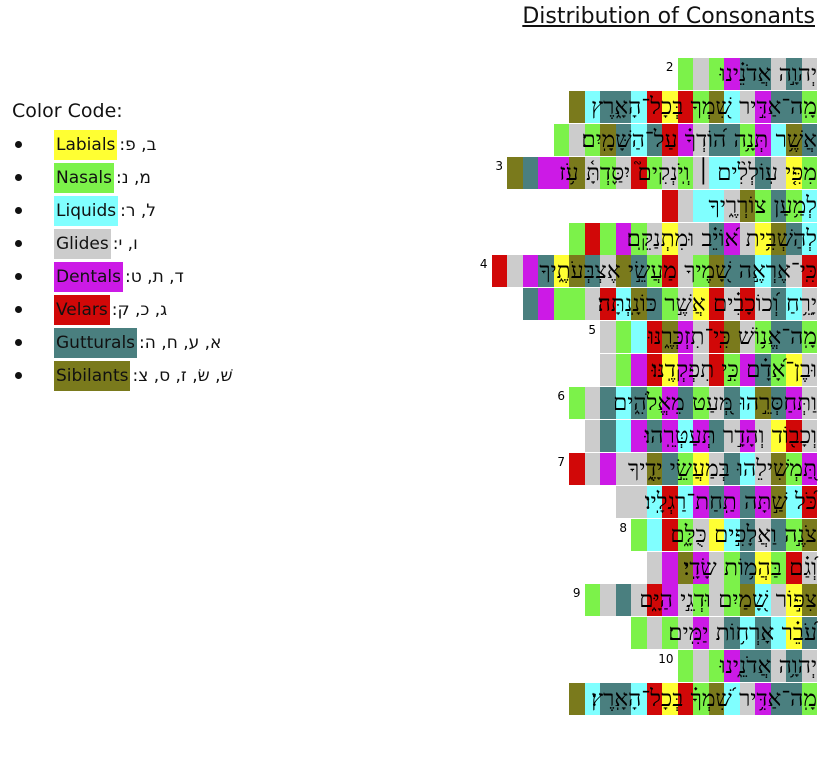 Image resolution: width=825 pixels, height=764 pixels. I want to click on poem-line-2: מָֽה־אַדִּ֣יר שִׁ֭מְךָ בְּכָל־הָאָ֑רֶץ, so click(693, 107).